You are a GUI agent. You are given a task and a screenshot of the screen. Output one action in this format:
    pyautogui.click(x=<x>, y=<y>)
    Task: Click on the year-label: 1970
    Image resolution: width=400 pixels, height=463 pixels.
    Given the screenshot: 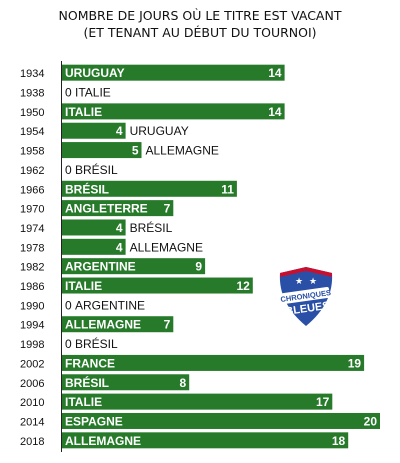 What is the action you would take?
    pyautogui.click(x=32, y=210)
    